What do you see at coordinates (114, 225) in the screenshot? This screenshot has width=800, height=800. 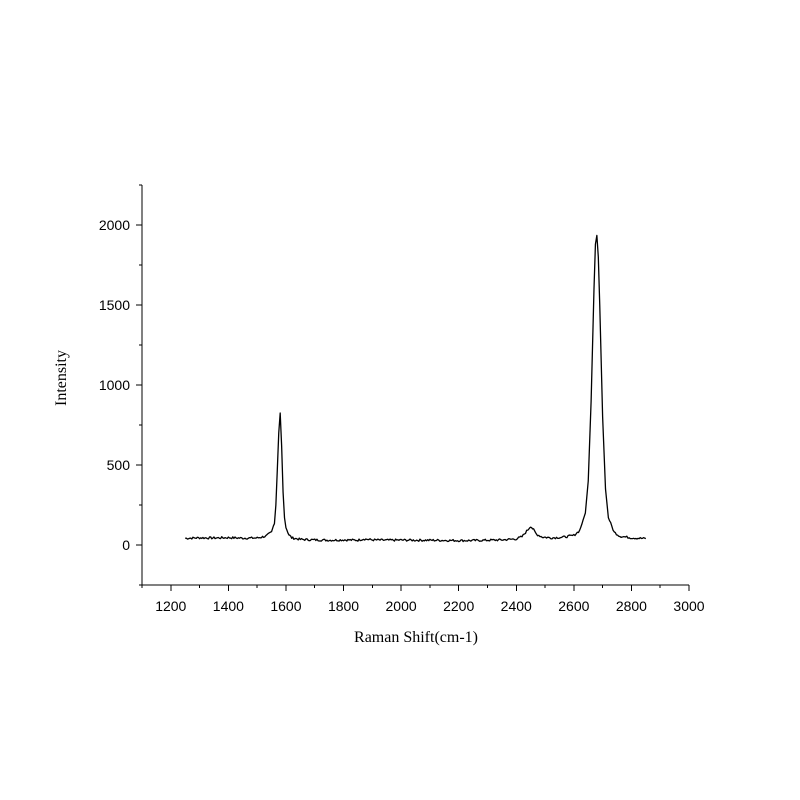 I see `y-tick-label: 2000` at bounding box center [114, 225].